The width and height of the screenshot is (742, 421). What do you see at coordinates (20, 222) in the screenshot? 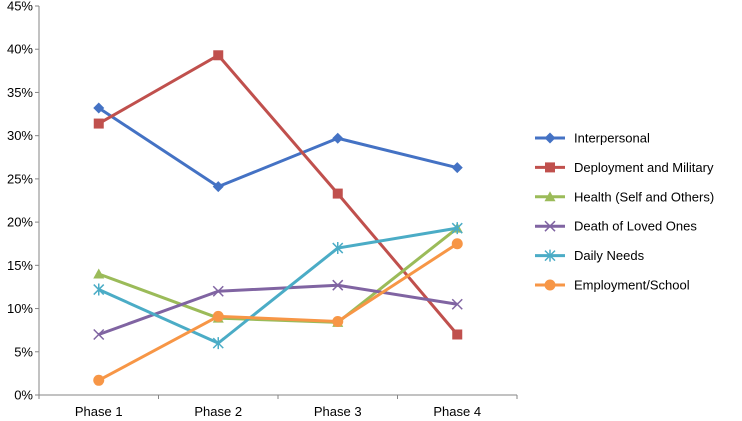
I see `y-tick-label: 20%` at bounding box center [20, 222].